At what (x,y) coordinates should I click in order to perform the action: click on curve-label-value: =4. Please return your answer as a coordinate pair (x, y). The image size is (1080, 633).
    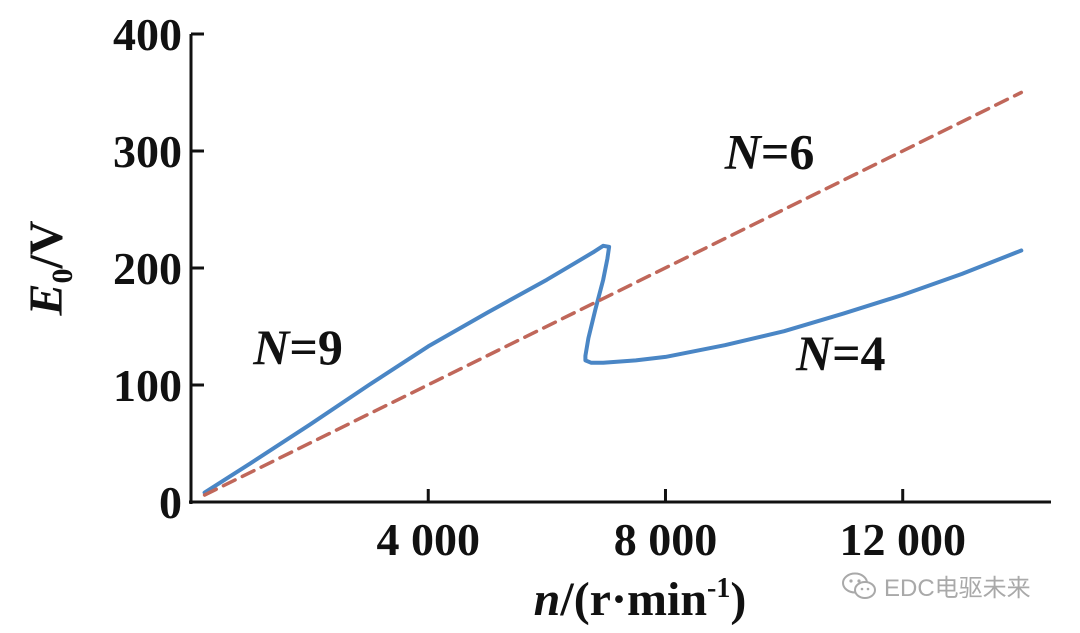
    Looking at the image, I should click on (859, 353).